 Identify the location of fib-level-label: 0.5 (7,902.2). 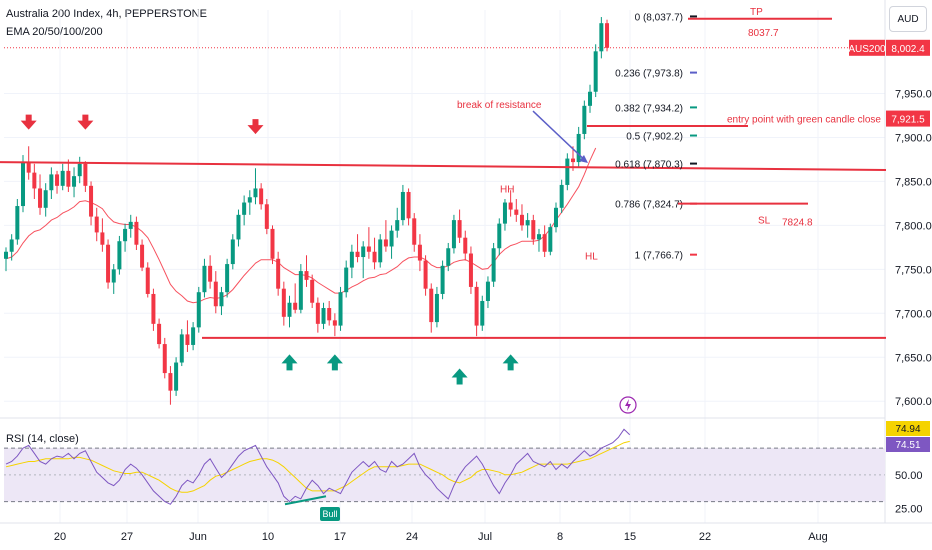
(654, 137).